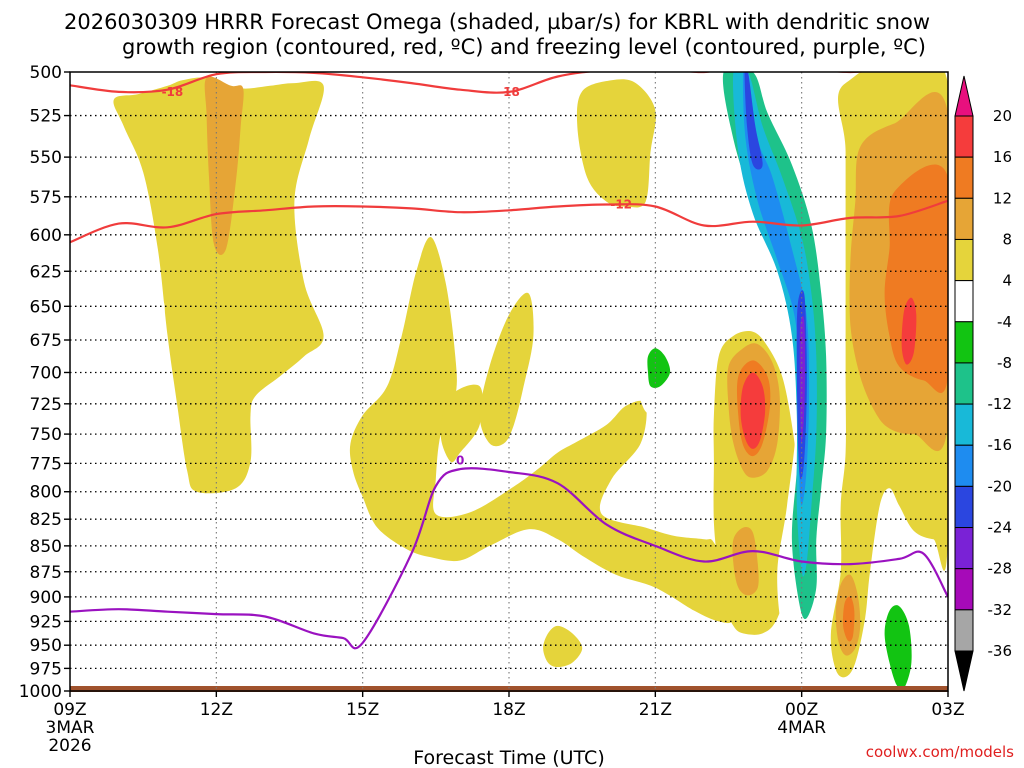 The height and width of the screenshot is (768, 1024). What do you see at coordinates (947, 710) in the screenshot?
I see `x-tick-label: 03Z` at bounding box center [947, 710].